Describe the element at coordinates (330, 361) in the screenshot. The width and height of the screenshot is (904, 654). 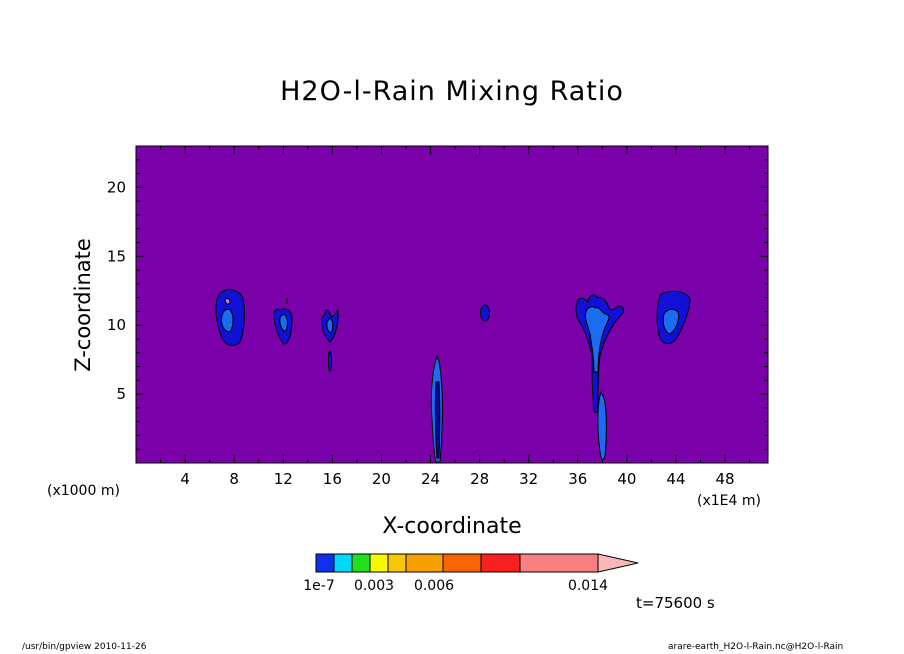
I see `rain-cell-16-drip` at that location.